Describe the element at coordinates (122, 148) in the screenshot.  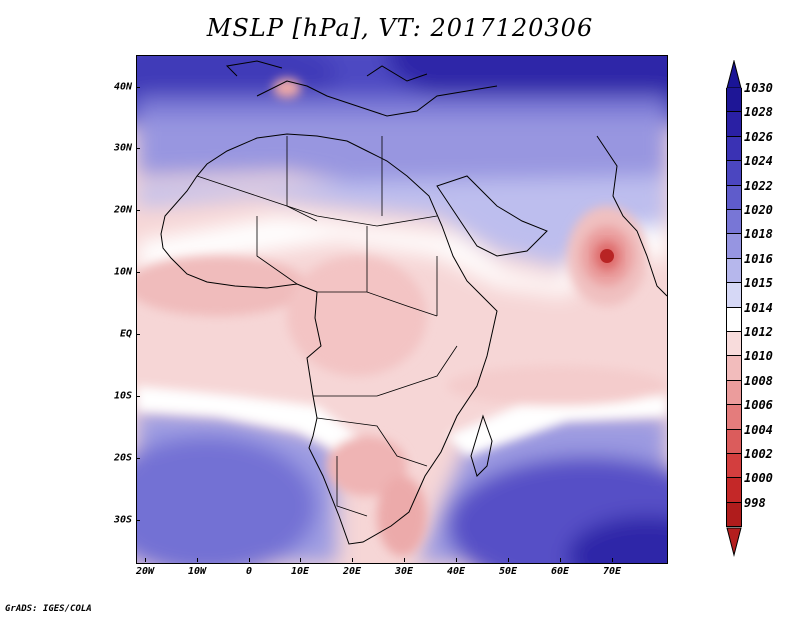
I see `lat-label-30n: 30N` at that location.